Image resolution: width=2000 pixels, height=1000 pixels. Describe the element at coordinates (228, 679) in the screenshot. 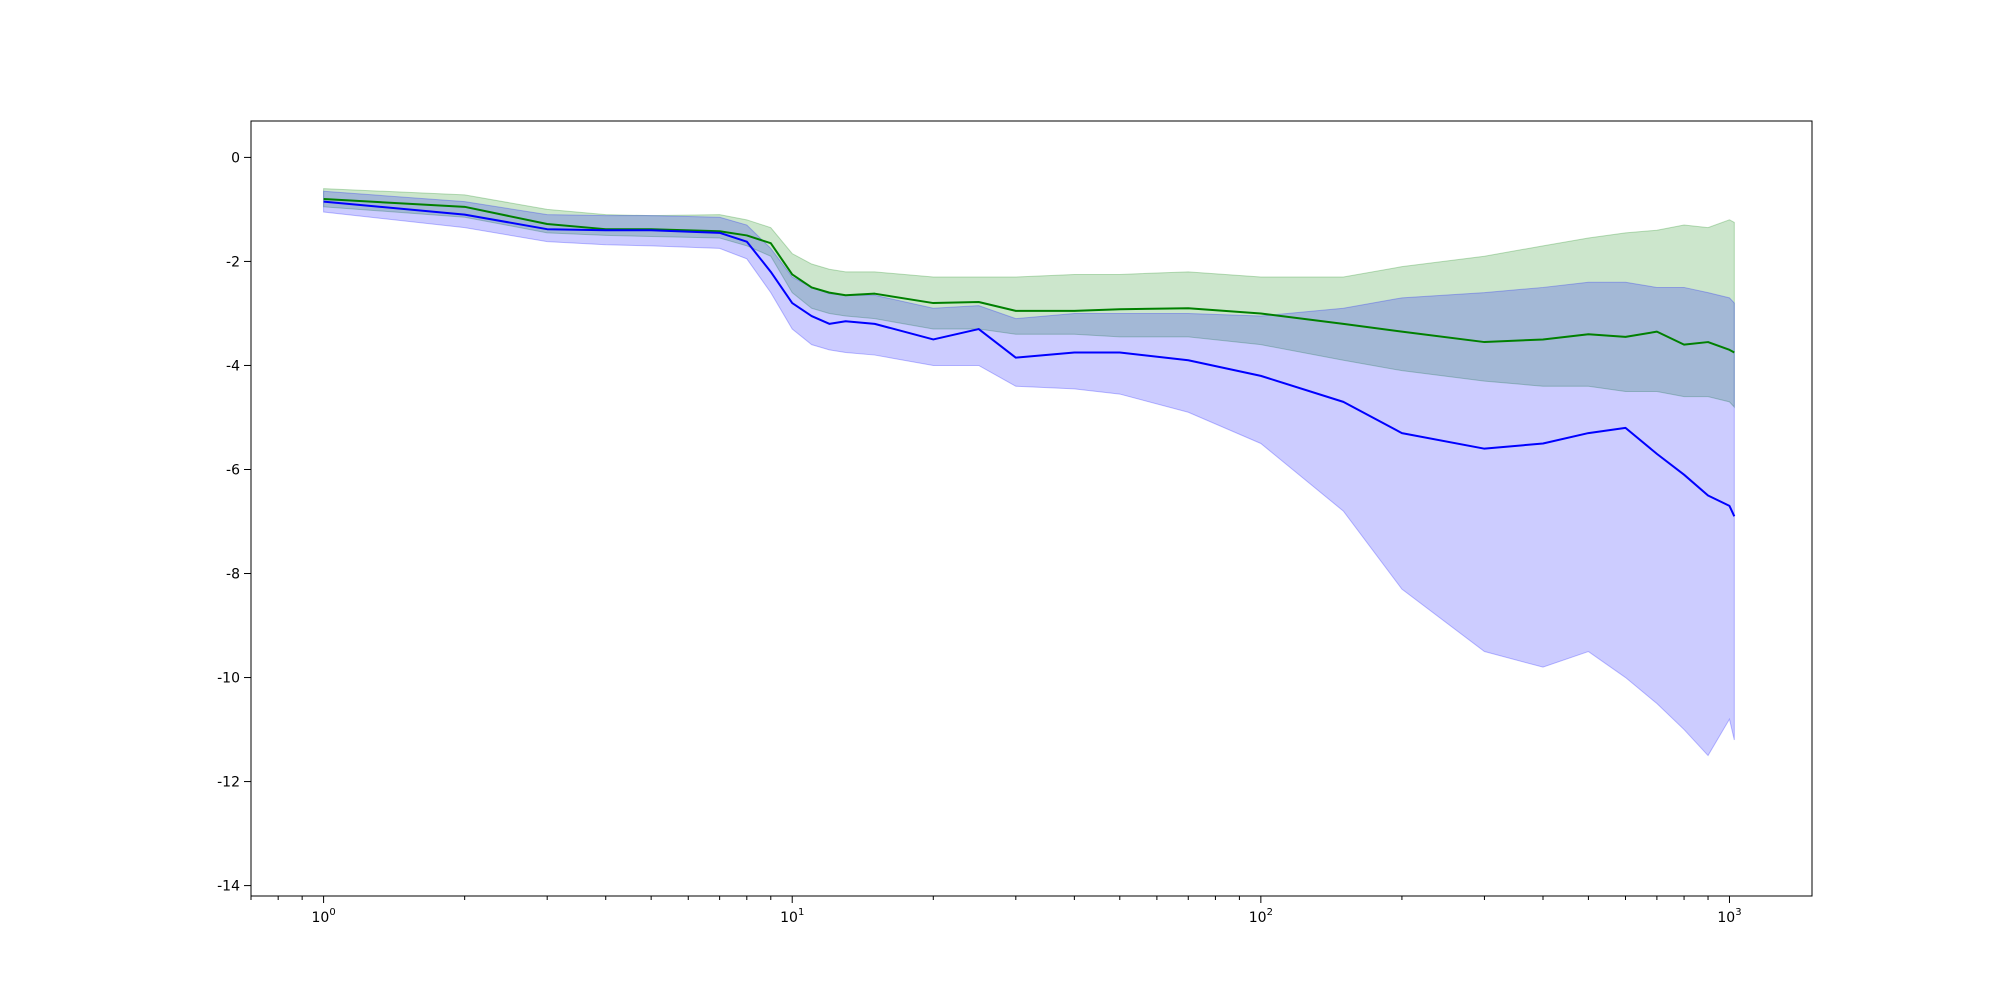

I see `y-tick-label: -10` at that location.